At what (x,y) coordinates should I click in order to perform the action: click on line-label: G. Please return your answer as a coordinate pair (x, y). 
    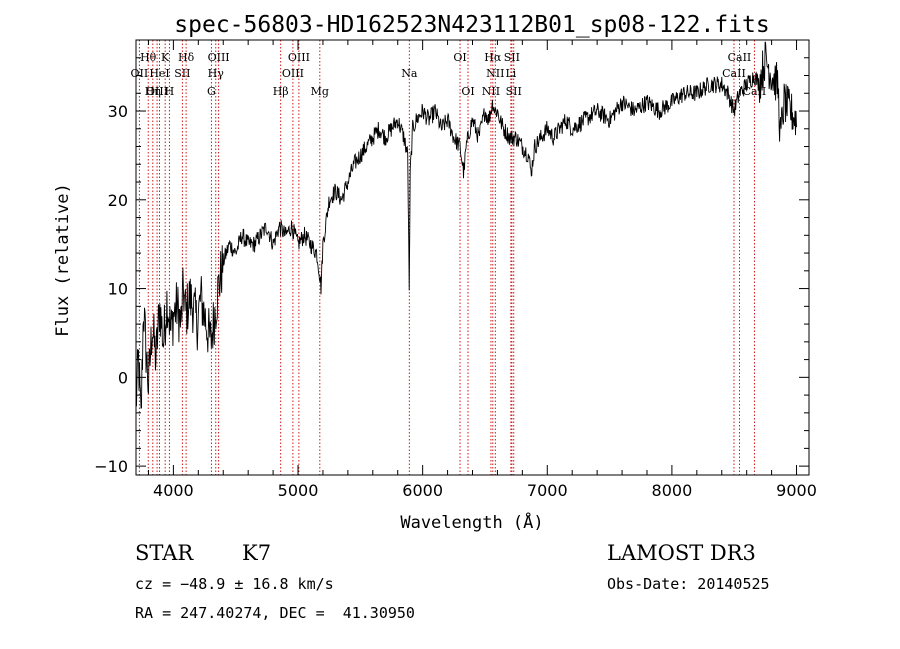
    Looking at the image, I should click on (211, 91).